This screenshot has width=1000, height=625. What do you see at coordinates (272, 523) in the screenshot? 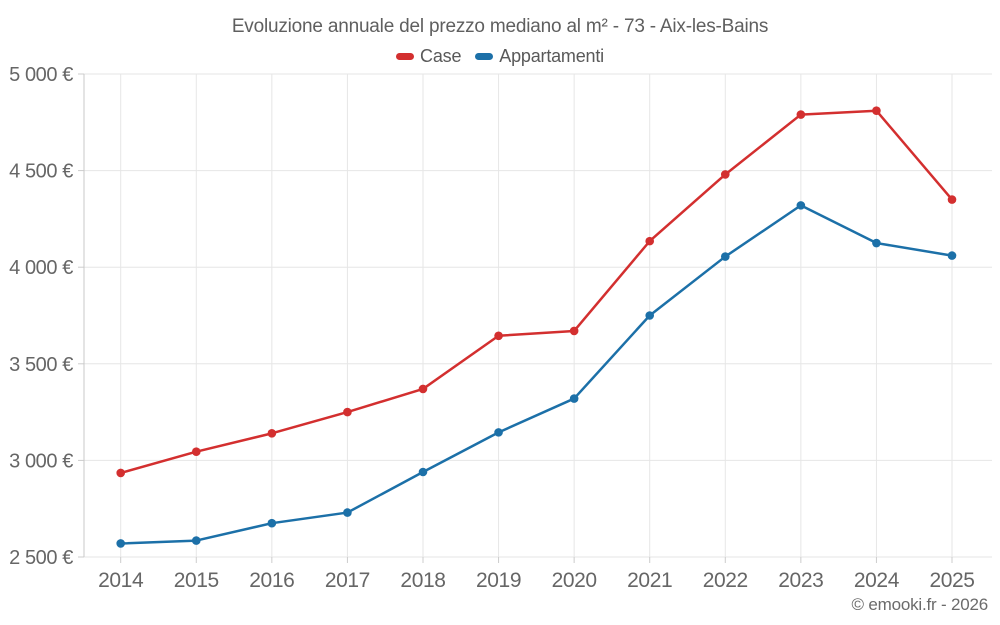
I see `data-point-appartamenti-2016` at bounding box center [272, 523].